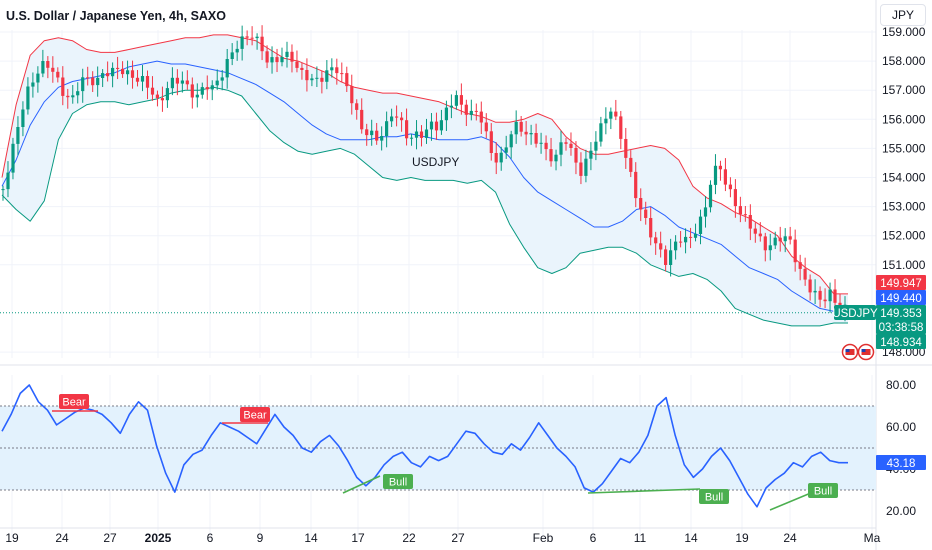 This screenshot has height=550, width=932. I want to click on rsi-value-tag-text: 43.18, so click(901, 464).